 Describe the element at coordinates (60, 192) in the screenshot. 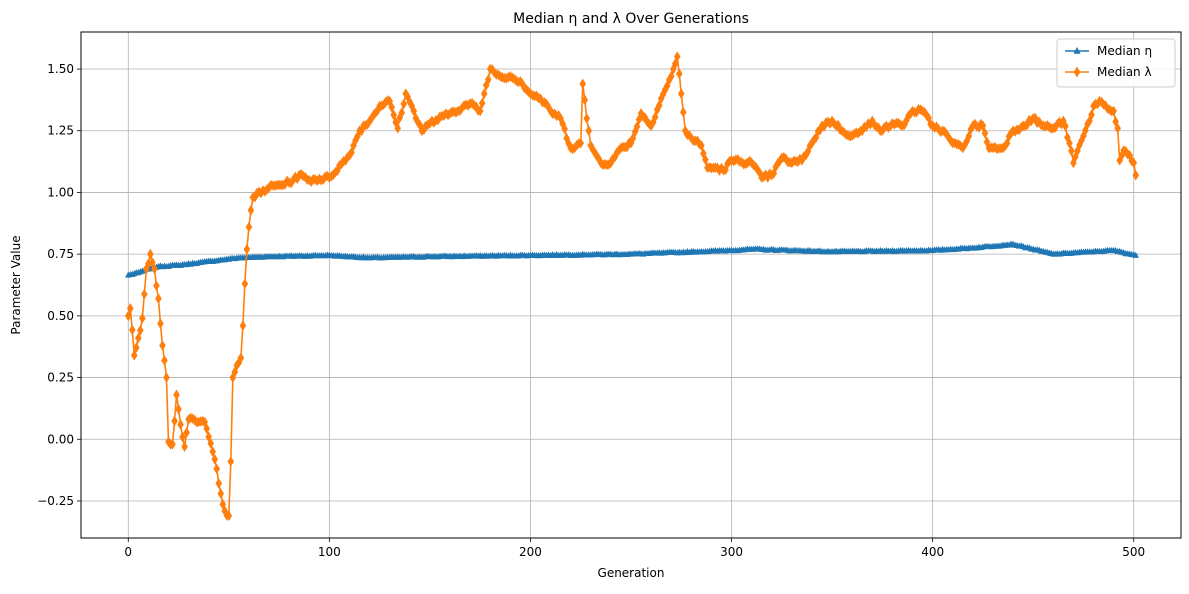

I see `y-tick-label: 1.00` at that location.